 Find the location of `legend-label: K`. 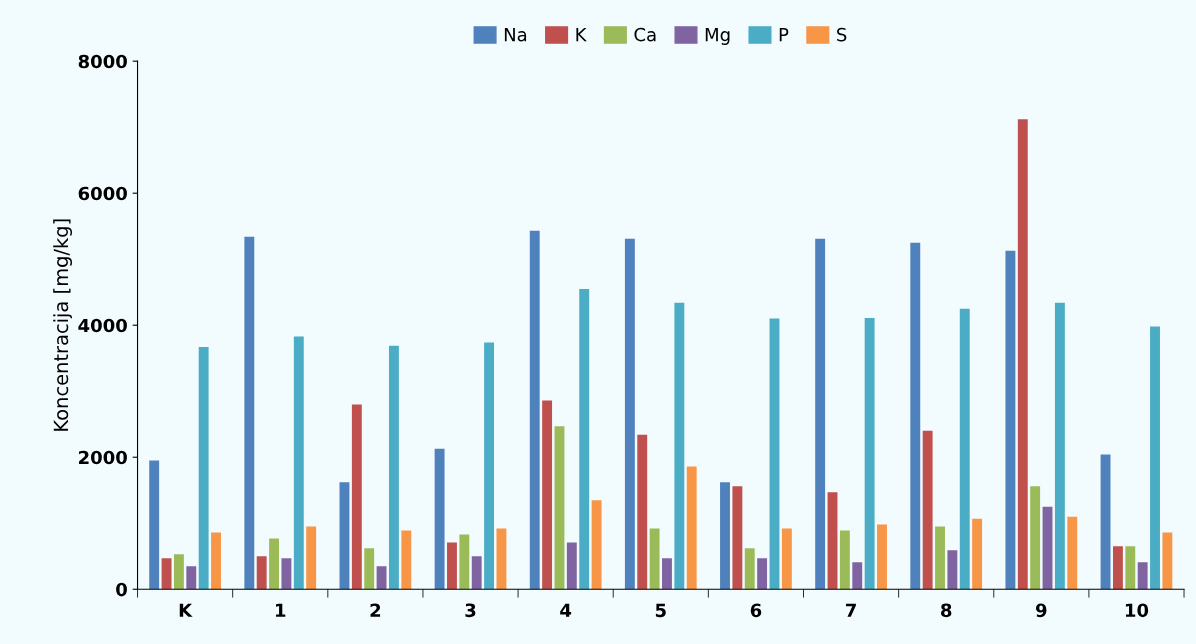

legend-label: K is located at coordinates (581, 35).